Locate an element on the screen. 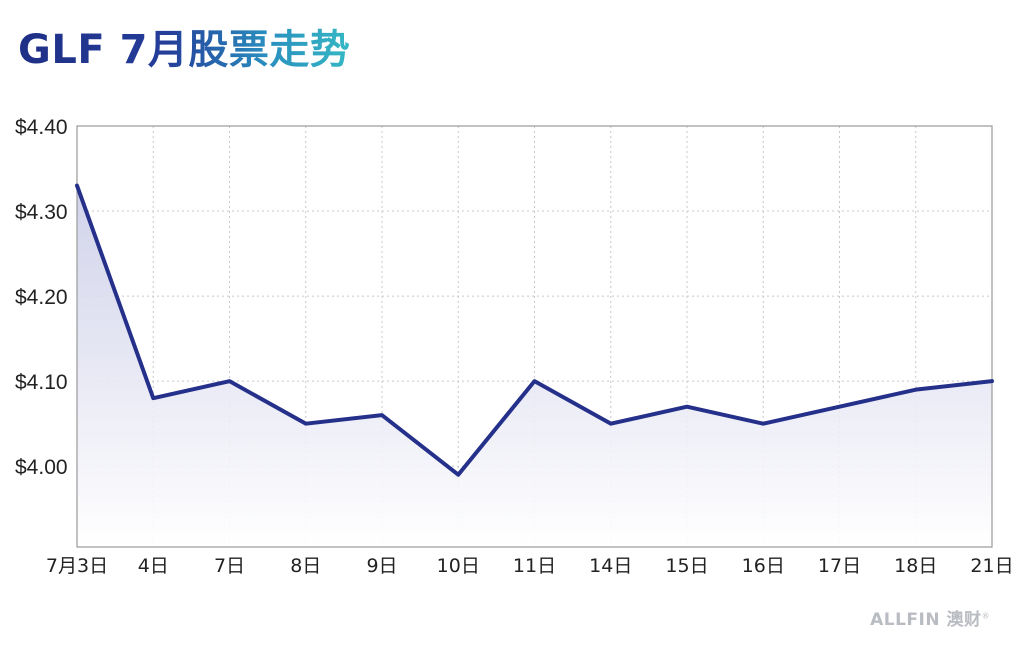 The height and width of the screenshot is (657, 1024). y-tick-label: $4.00 is located at coordinates (41, 467).